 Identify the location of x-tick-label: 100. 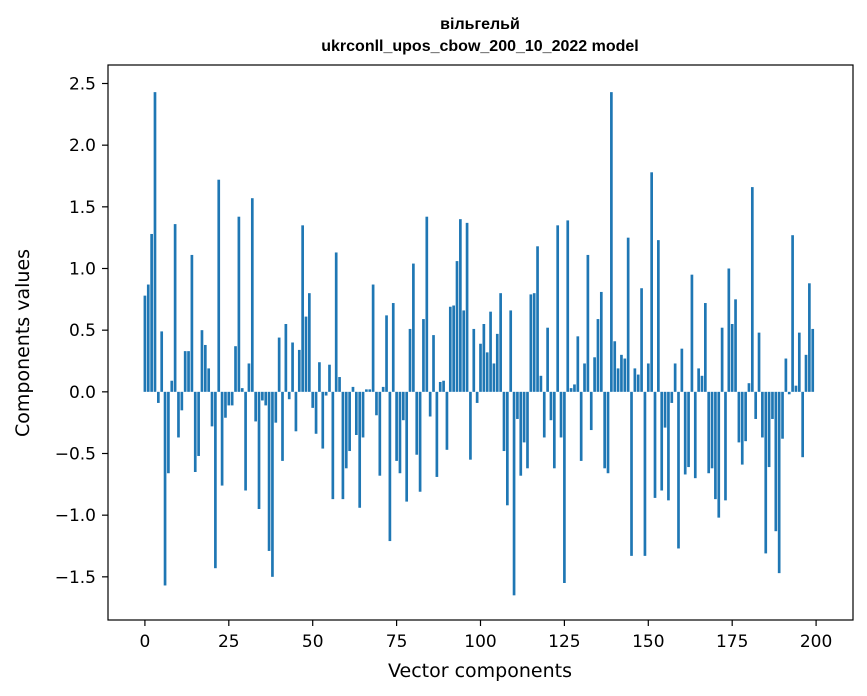
(480, 642).